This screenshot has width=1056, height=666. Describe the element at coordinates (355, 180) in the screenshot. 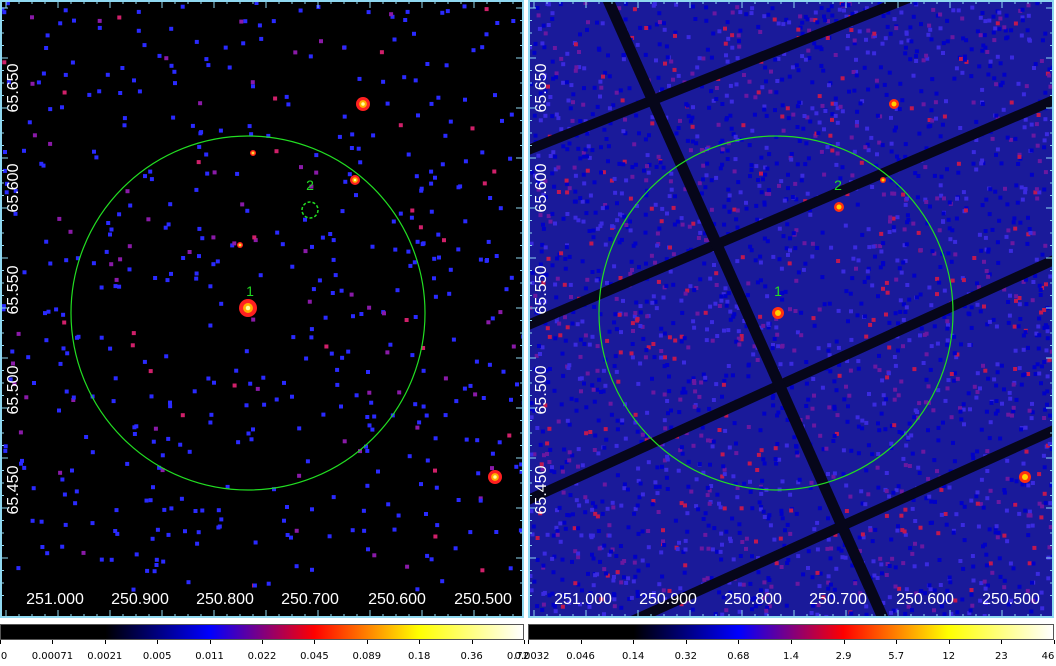

I see `bright-source-peak` at that location.